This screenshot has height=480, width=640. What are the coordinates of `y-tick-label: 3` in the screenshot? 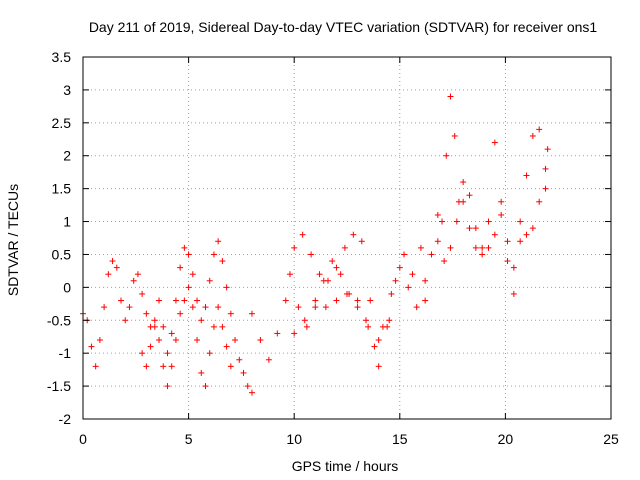 It's located at (67, 90).